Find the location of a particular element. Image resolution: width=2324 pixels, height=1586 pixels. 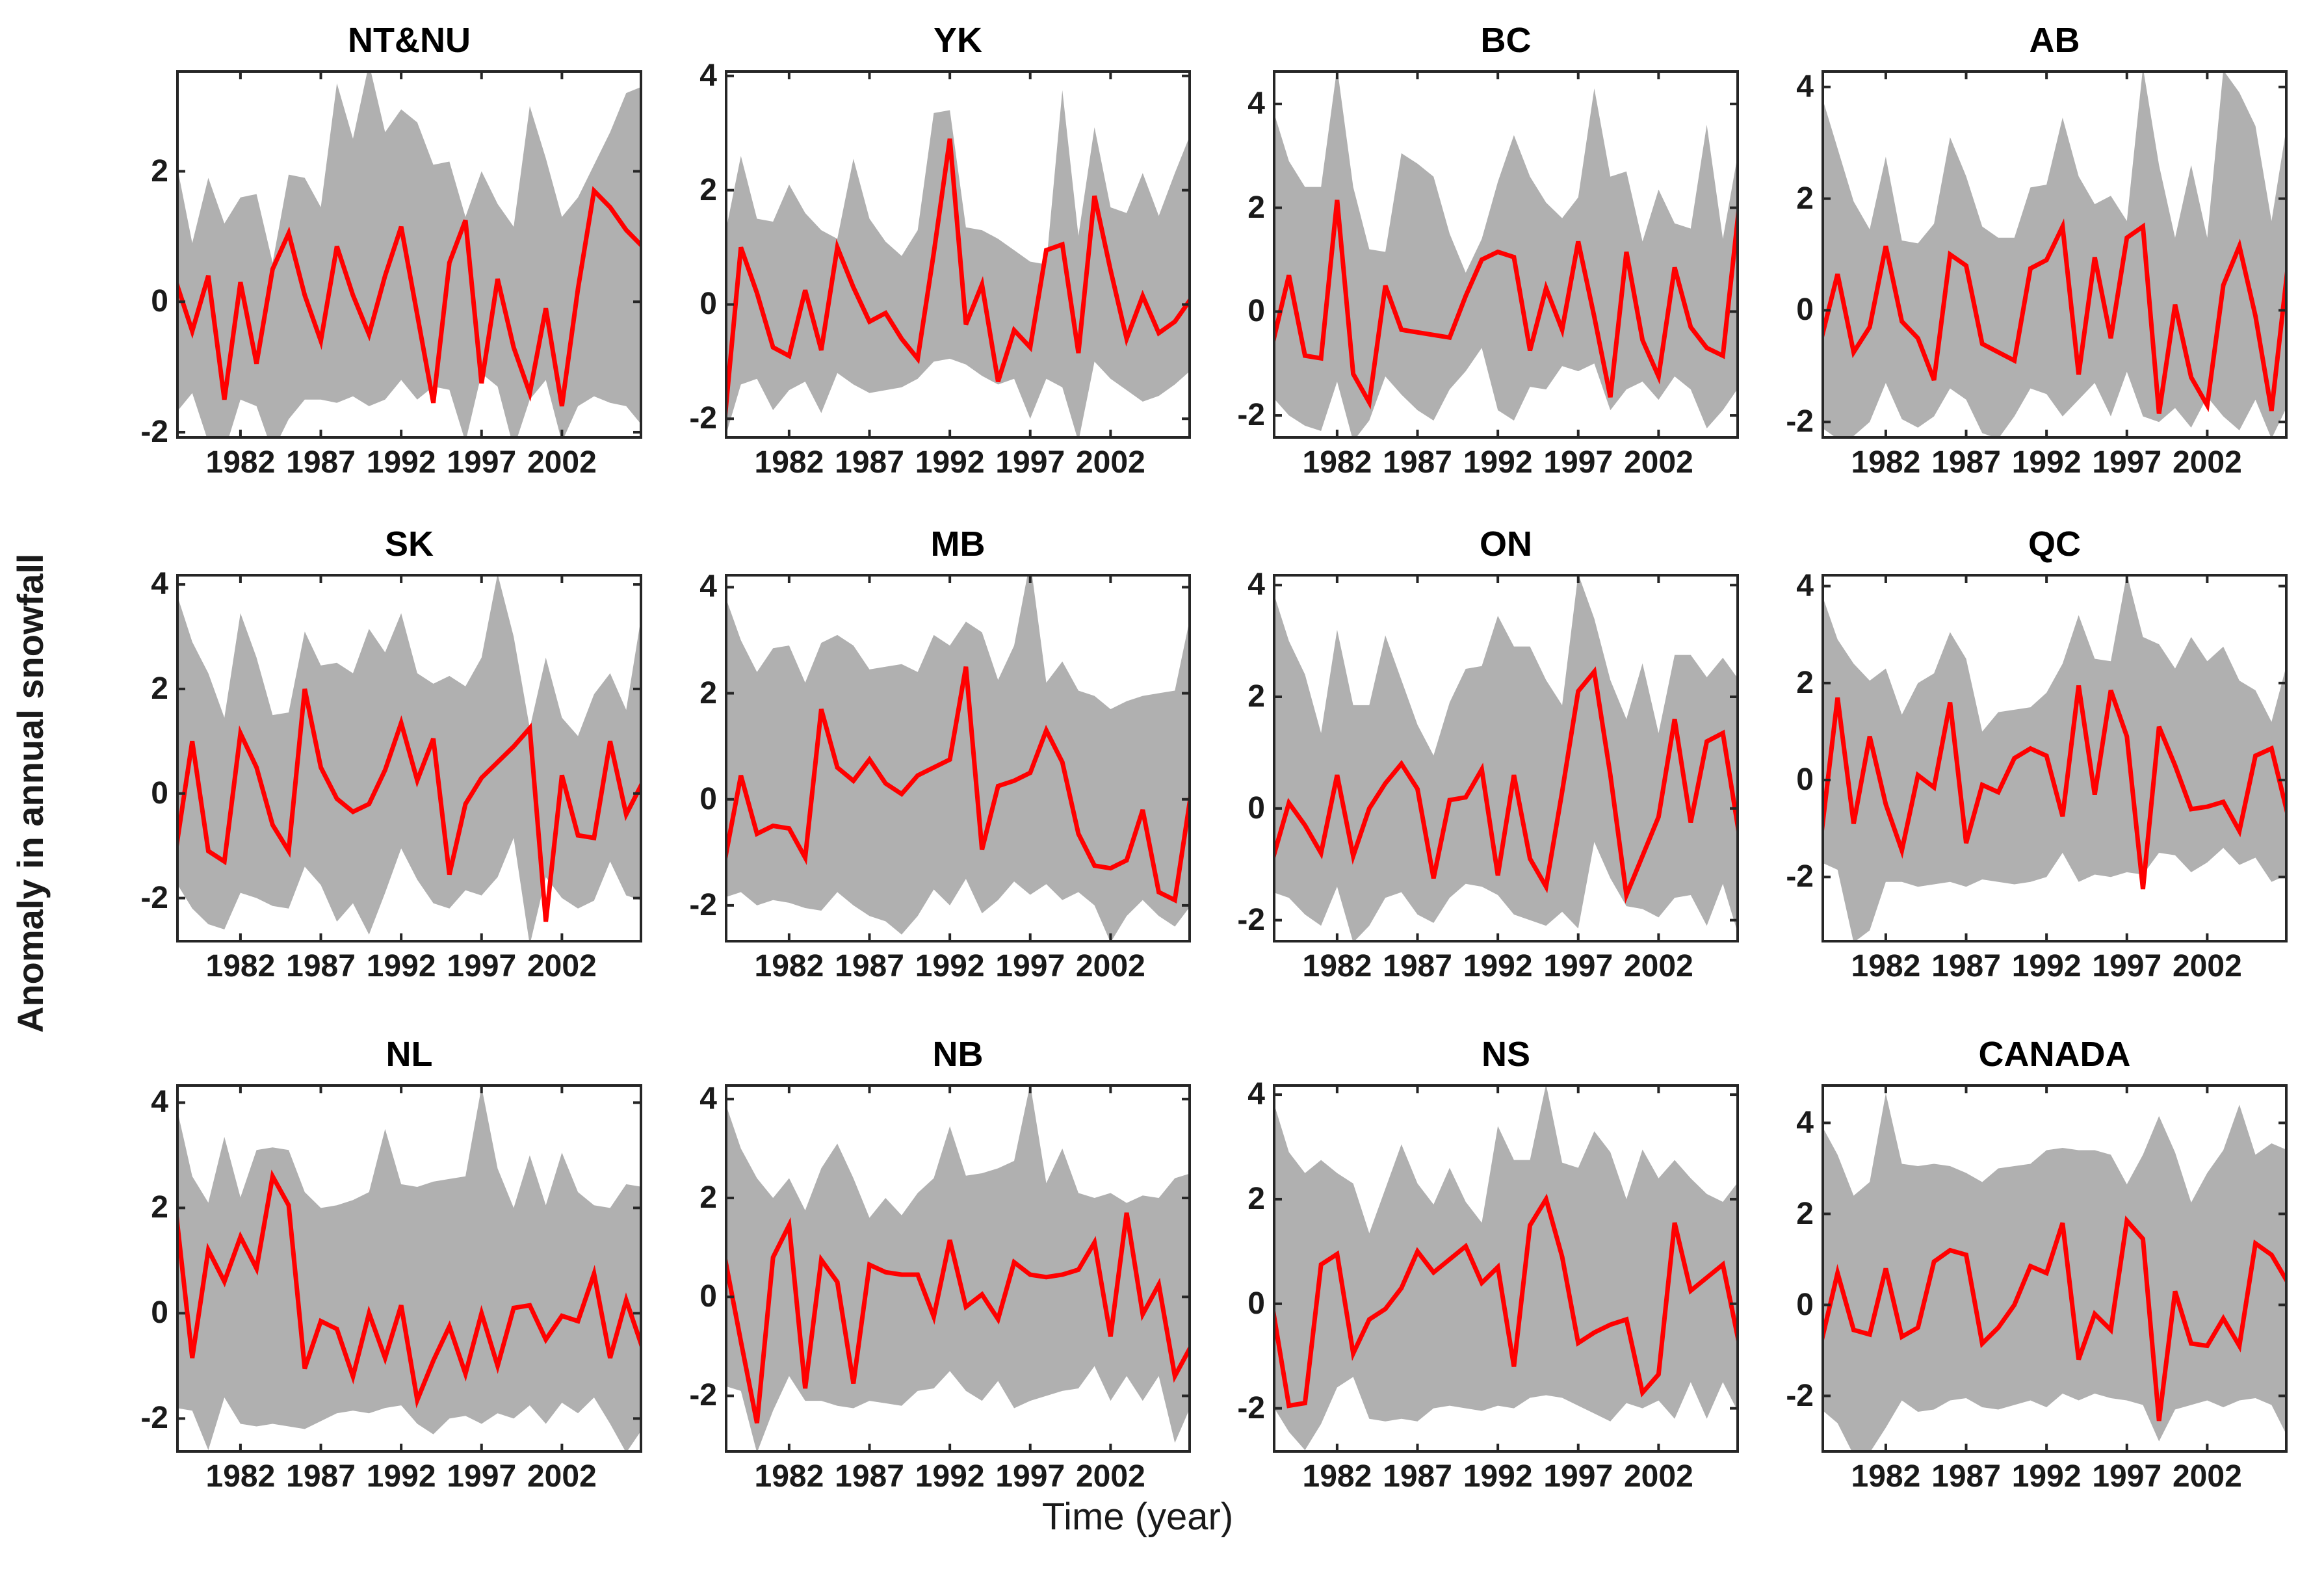

figure-y-axis-label: Anomaly in annual snowfall is located at coordinates (30, 793).